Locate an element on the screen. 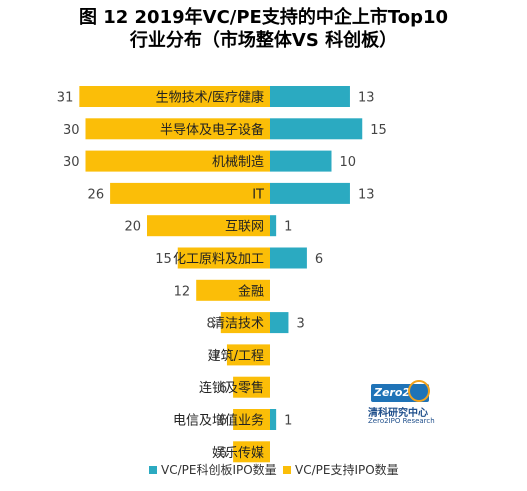  category-label-9: 连锁及零售 is located at coordinates (231, 388).